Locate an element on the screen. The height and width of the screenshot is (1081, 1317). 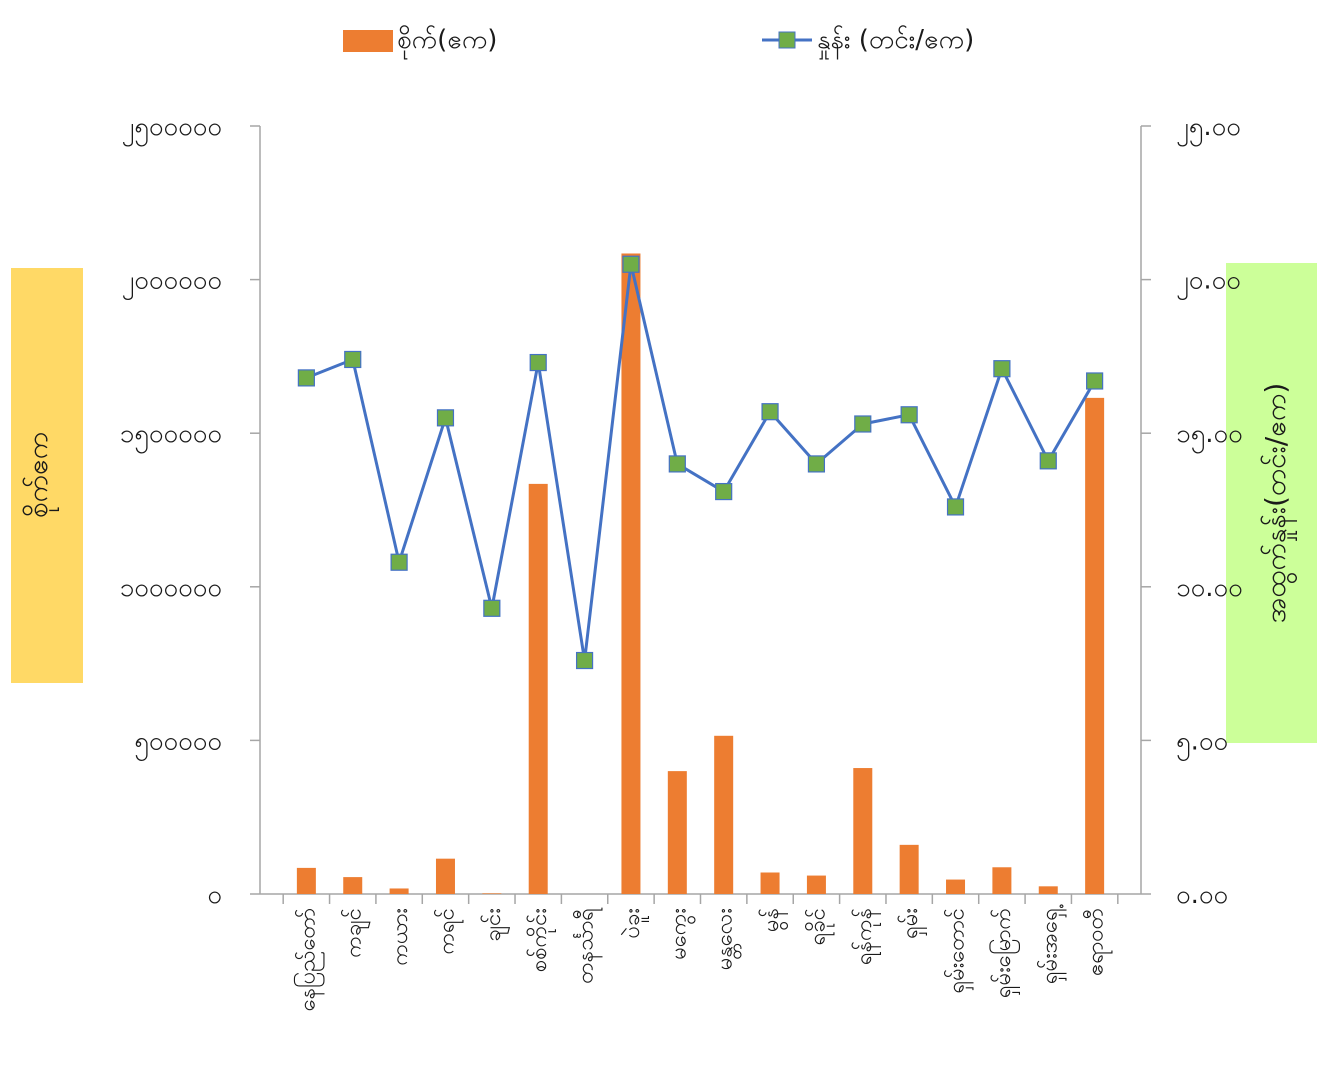
left-tick-label: ၂၀၀၀၀၀၀ is located at coordinates (171, 283).